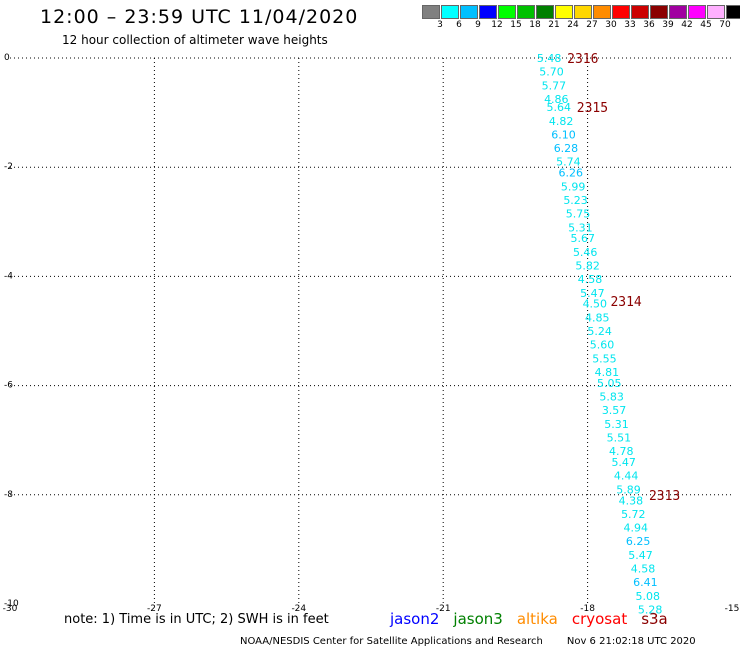 The width and height of the screenshot is (740, 650). What do you see at coordinates (558, 107) in the screenshot?
I see `wave-height-label: 5.64` at bounding box center [558, 107].